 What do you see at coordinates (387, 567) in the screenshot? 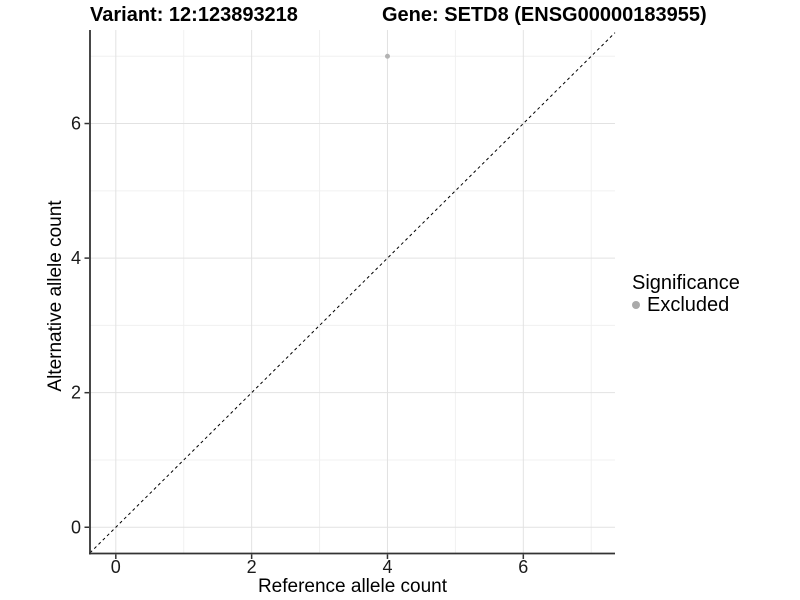
I see `x-tick-label: 4` at bounding box center [387, 567].